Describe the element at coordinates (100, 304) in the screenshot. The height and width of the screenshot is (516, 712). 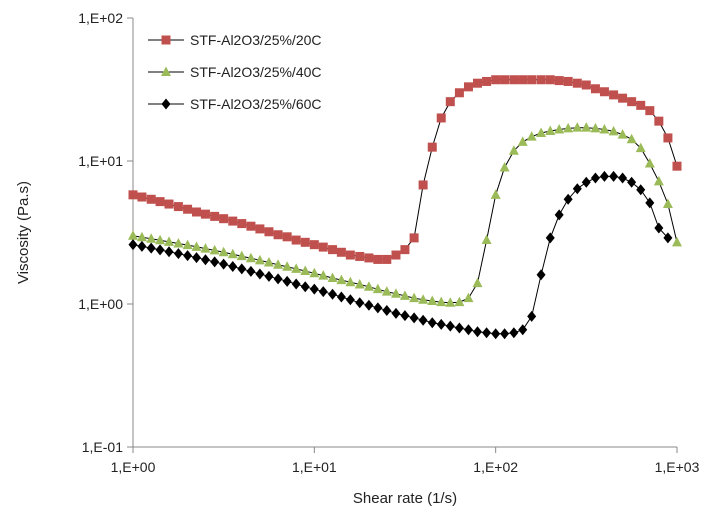
I see `y-tick-label: 1,E+00` at that location.